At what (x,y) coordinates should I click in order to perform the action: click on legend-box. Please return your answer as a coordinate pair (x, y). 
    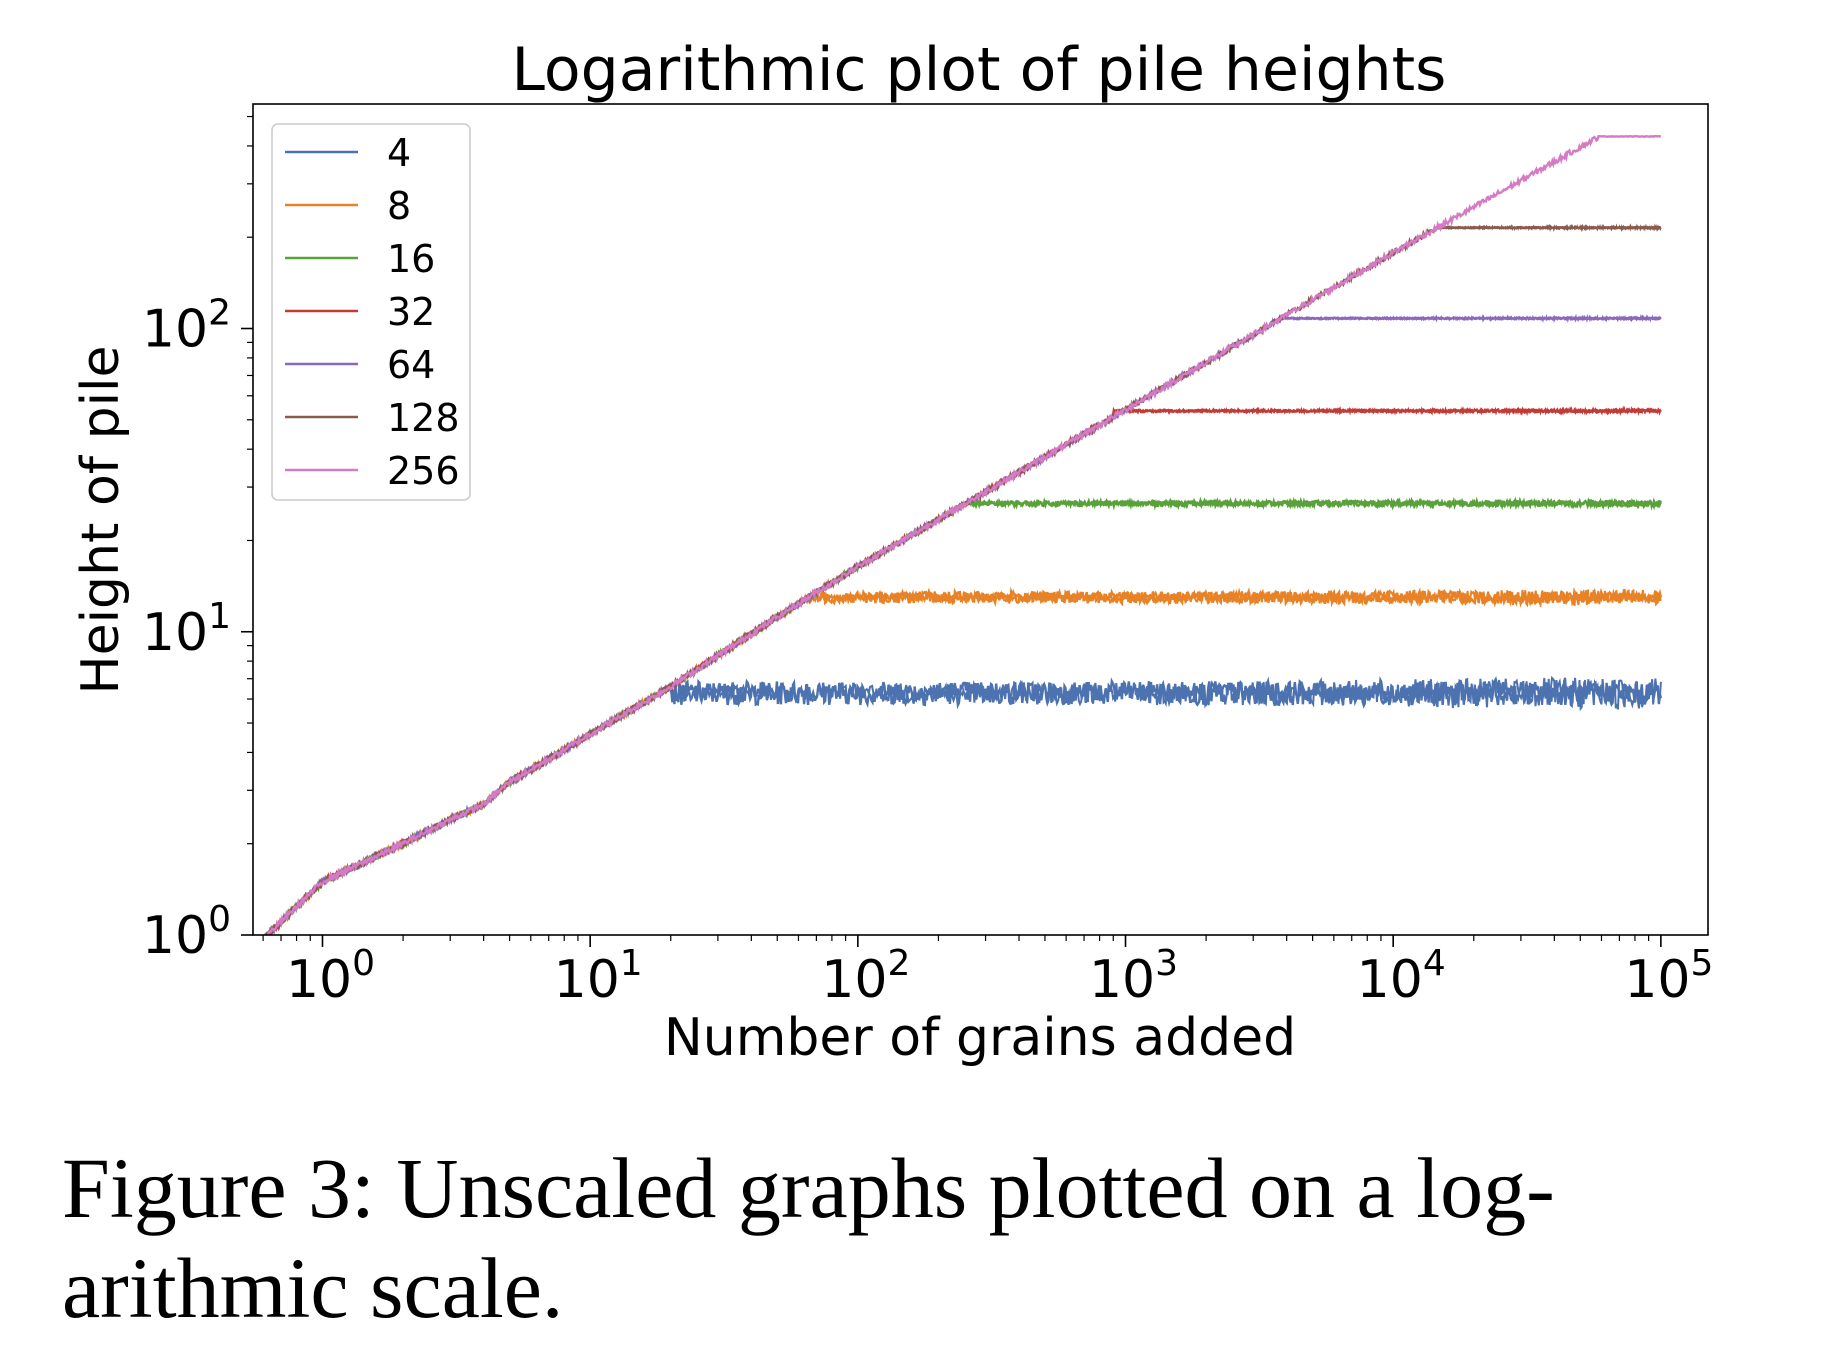
    Looking at the image, I should click on (371, 312).